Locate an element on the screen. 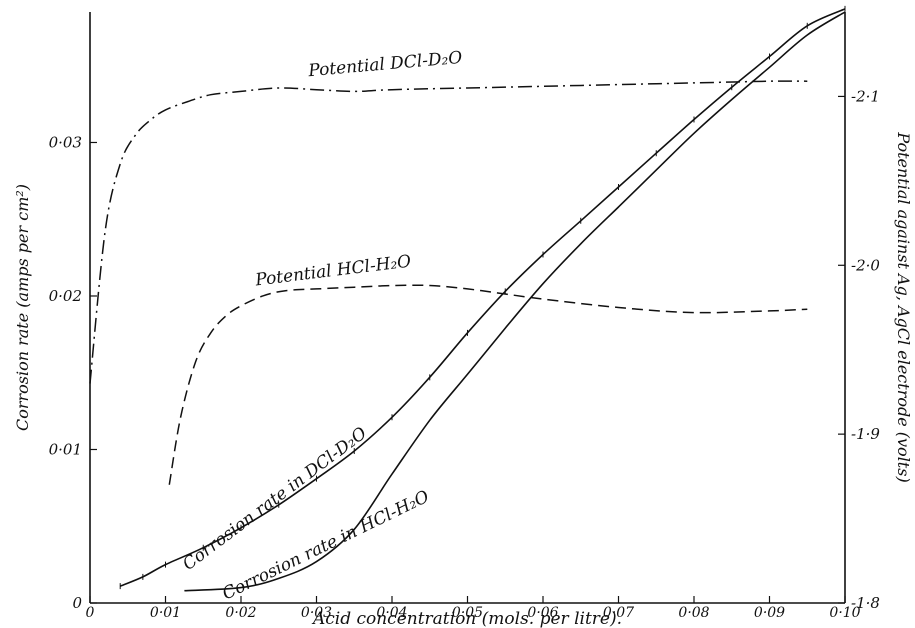  y-right-tick-label: -1·8 is located at coordinates (865, 603).